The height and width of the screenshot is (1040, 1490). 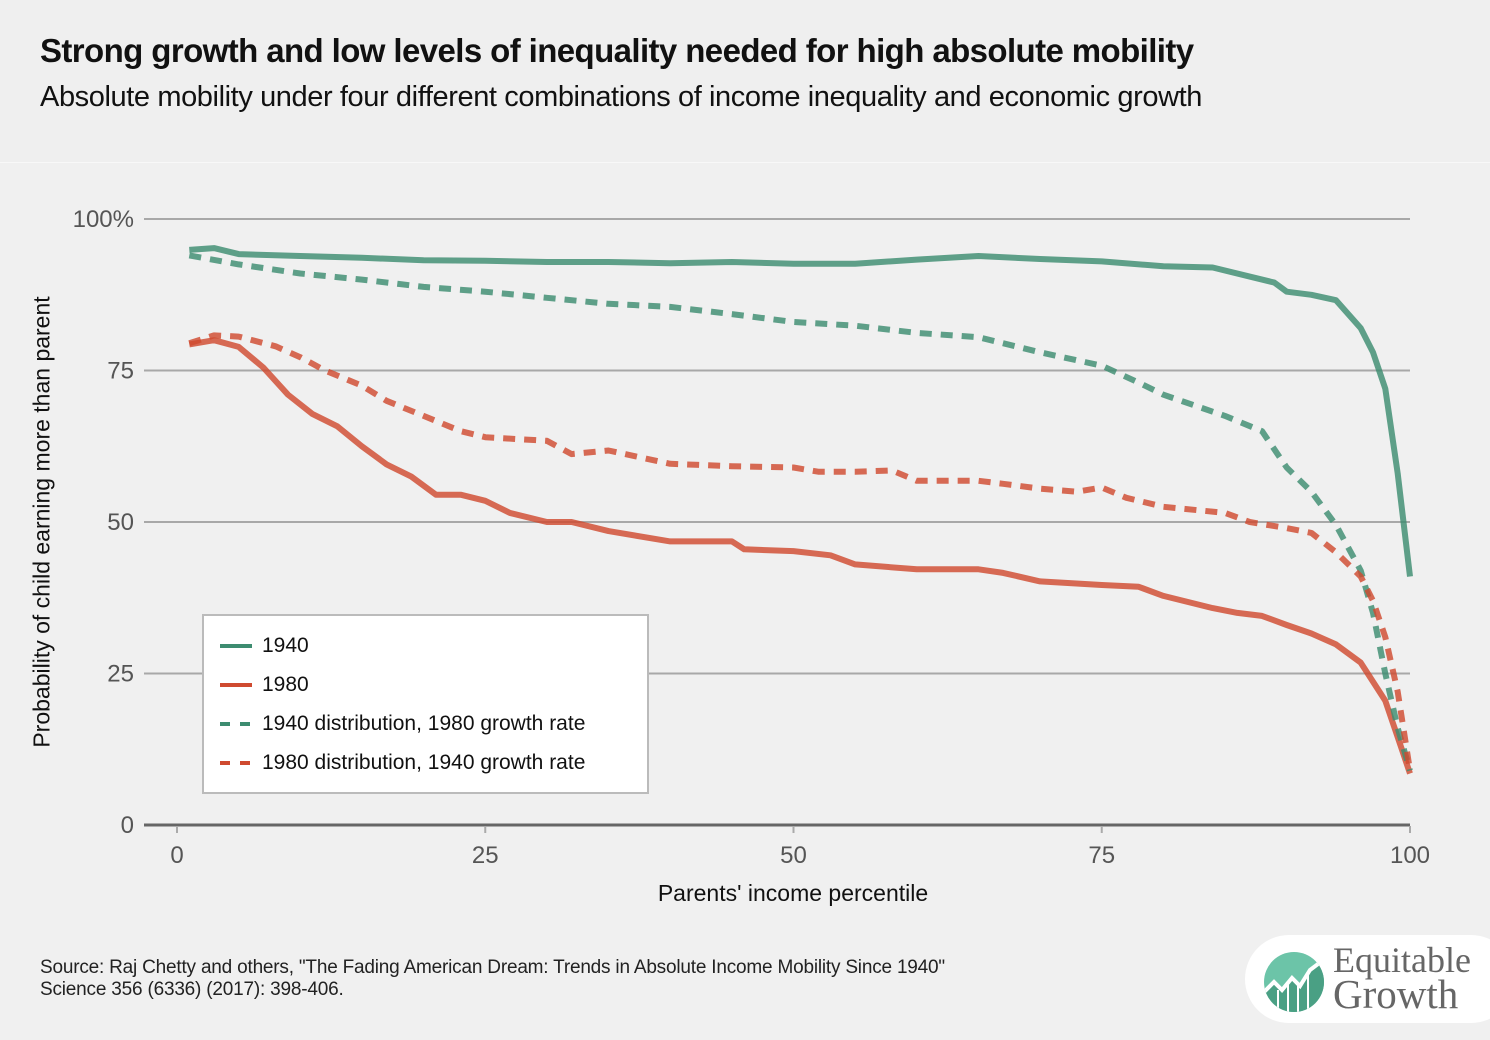 I want to click on y-tick-label: 0, so click(x=127, y=825).